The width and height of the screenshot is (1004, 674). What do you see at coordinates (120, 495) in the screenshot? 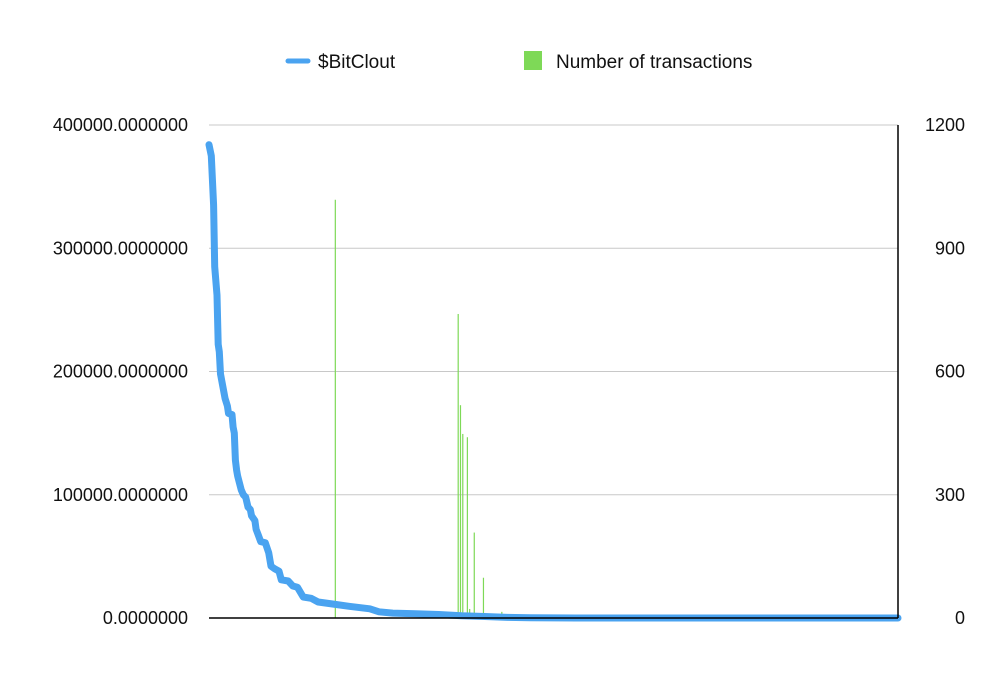
I see `y-tick-left: 100000.0000000` at bounding box center [120, 495].